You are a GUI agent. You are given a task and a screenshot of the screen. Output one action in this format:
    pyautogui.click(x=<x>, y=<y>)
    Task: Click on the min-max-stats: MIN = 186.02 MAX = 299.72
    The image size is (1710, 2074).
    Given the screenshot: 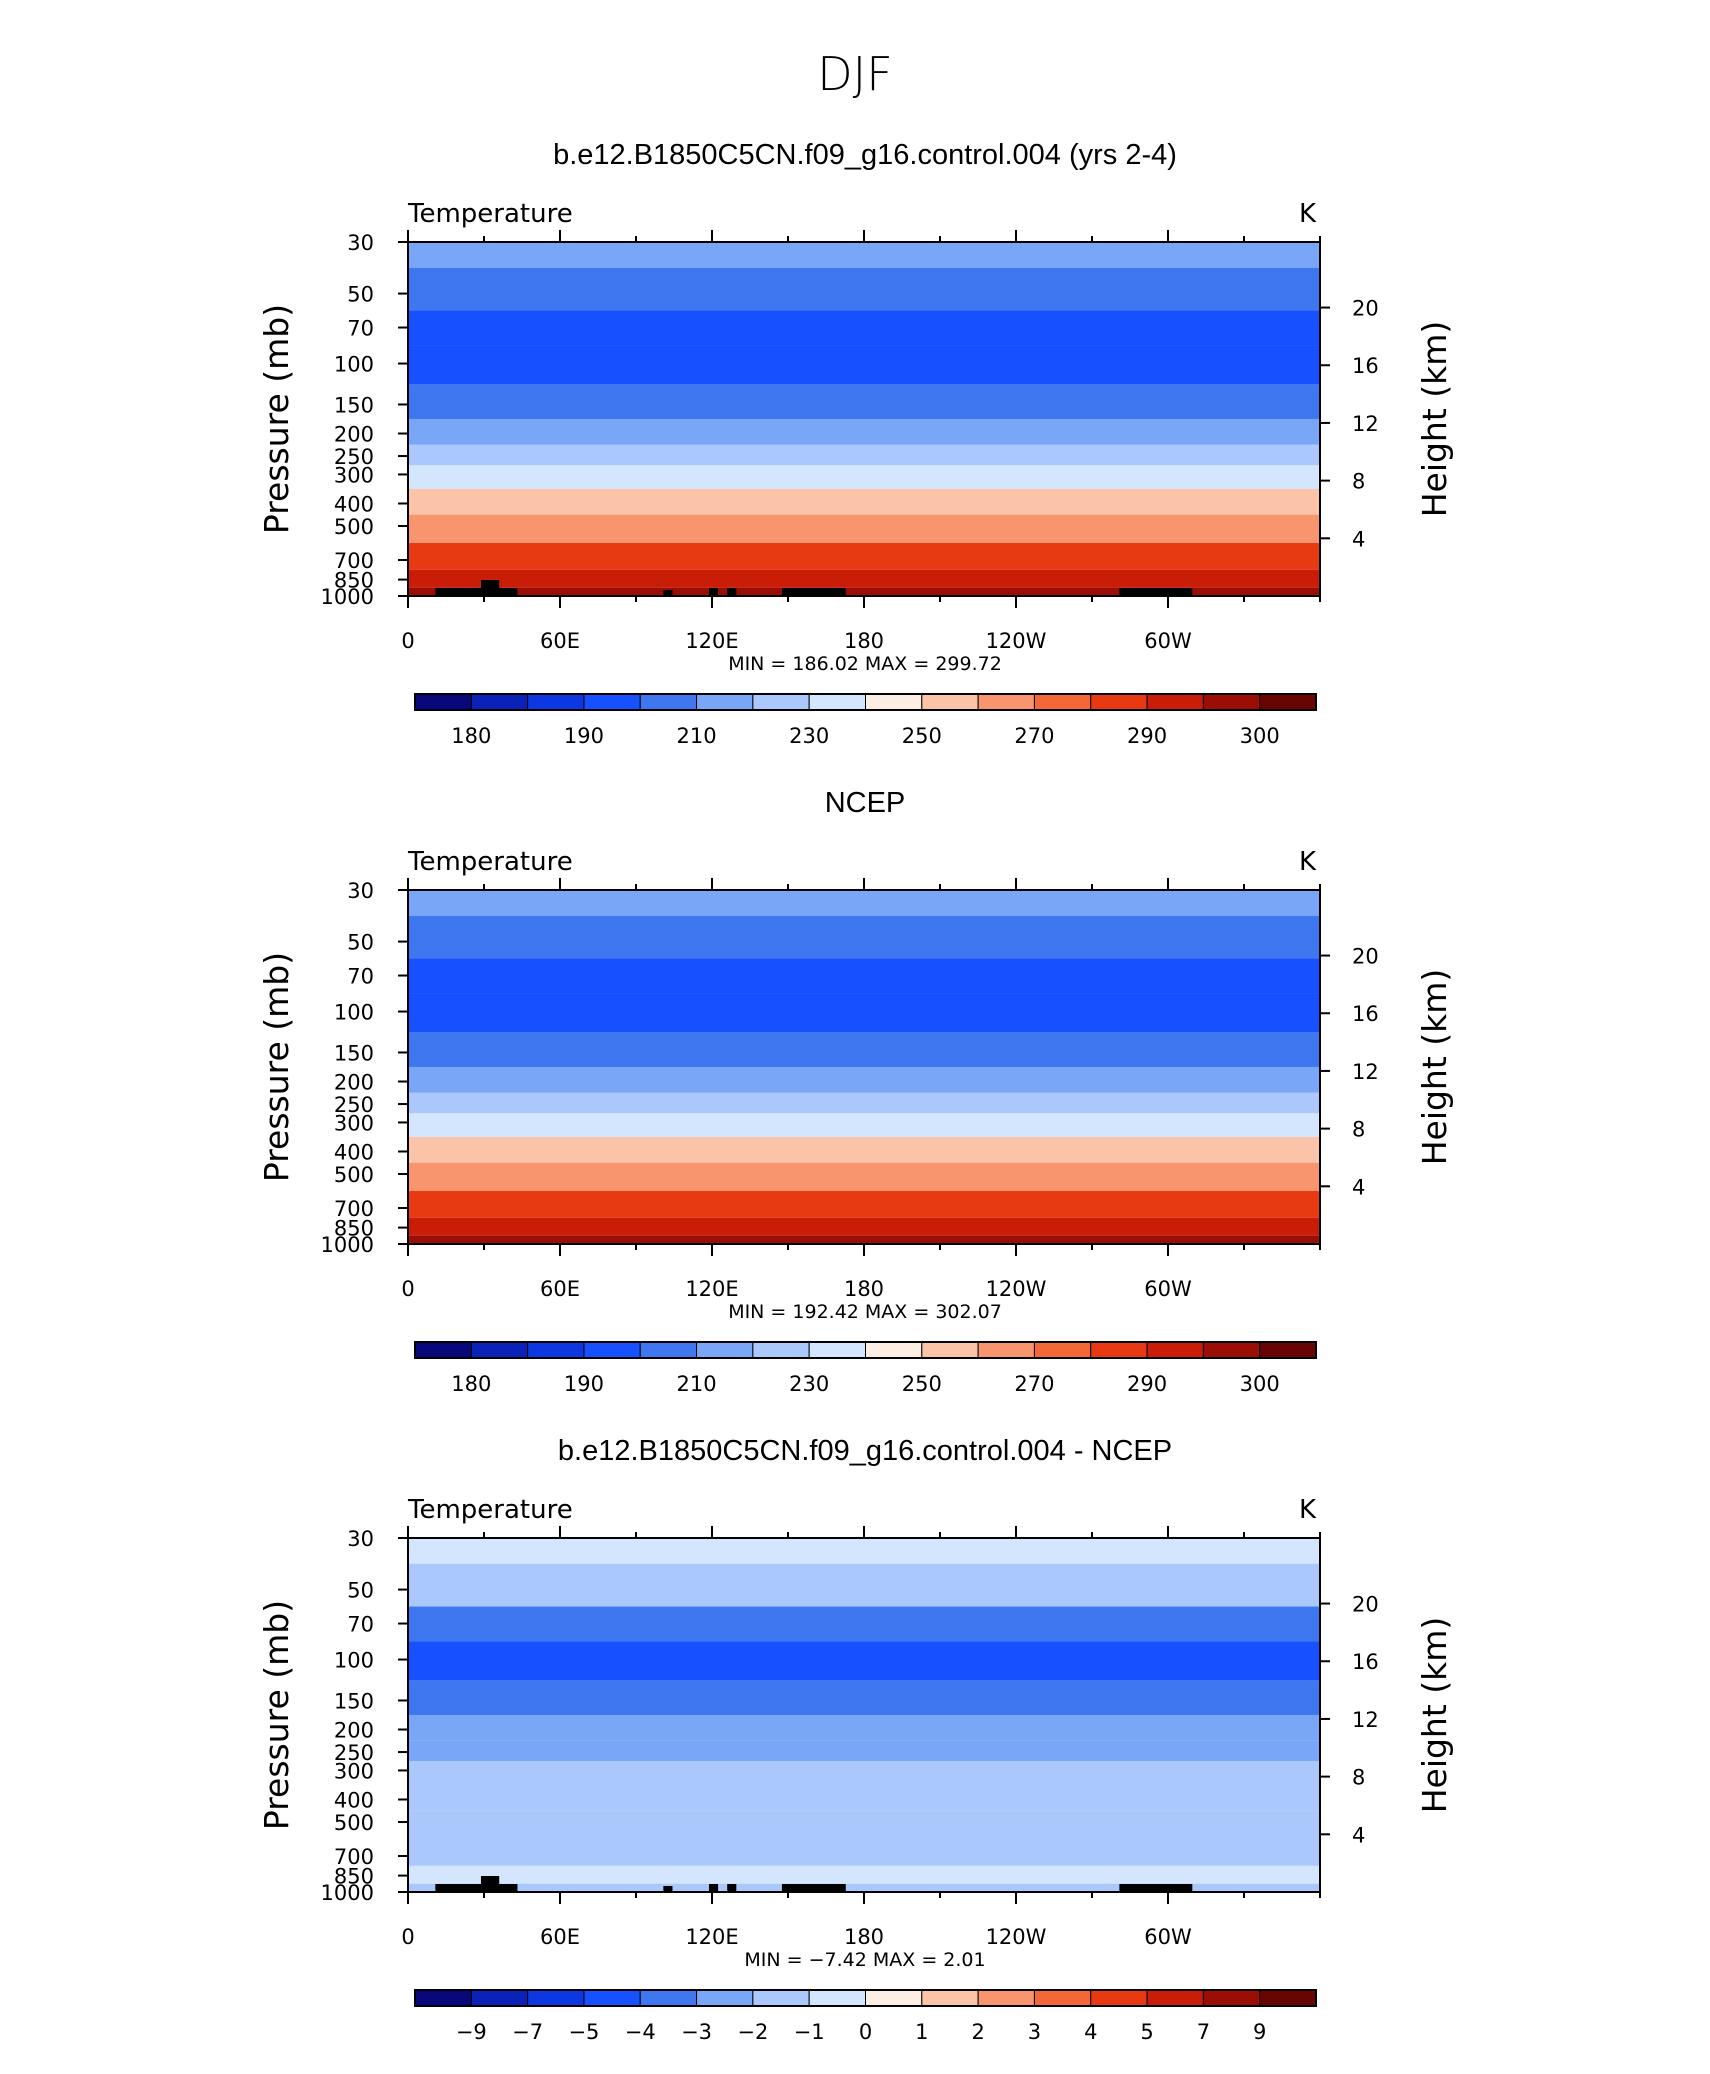 What is the action you would take?
    pyautogui.click(x=865, y=664)
    